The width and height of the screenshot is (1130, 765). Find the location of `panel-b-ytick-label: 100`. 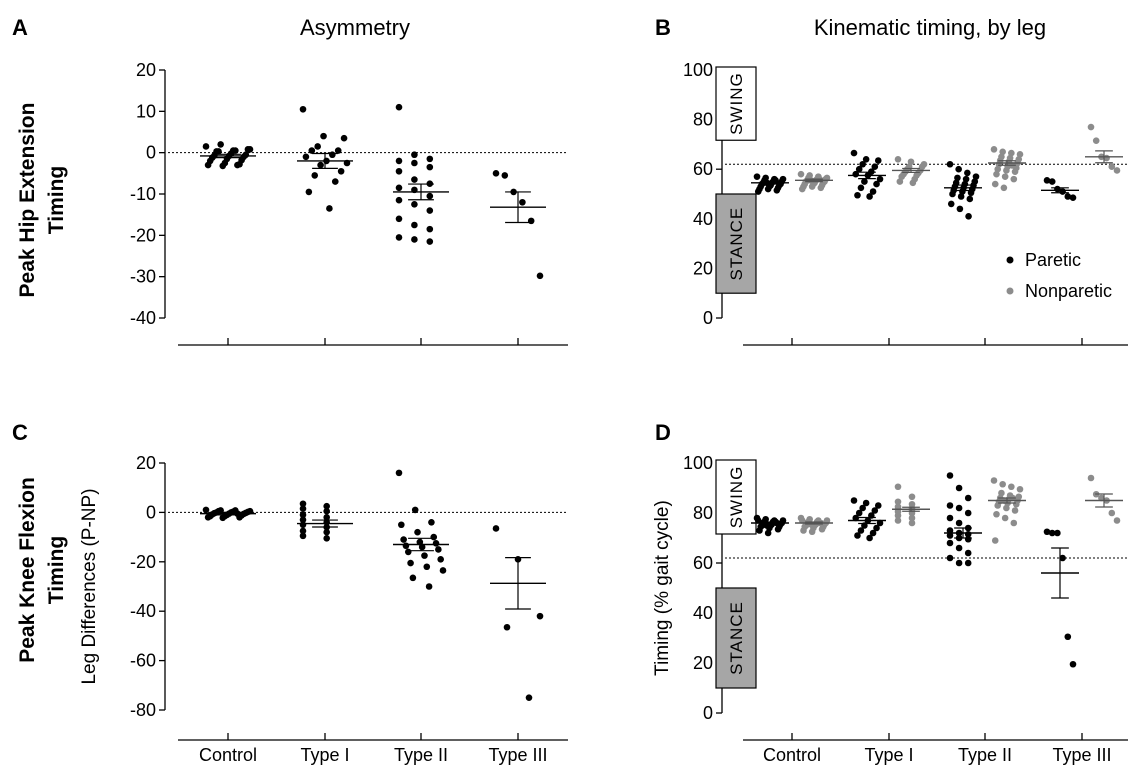

panel-b-ytick-label: 100 is located at coordinates (698, 70).